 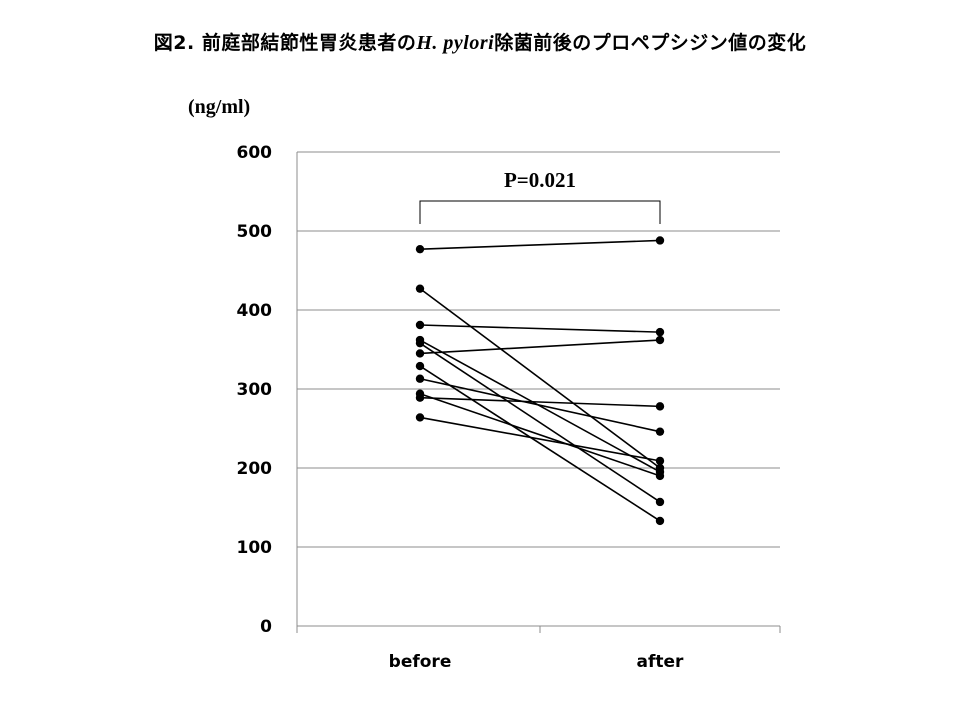 I want to click on y-tick-label: 300, so click(x=255, y=390).